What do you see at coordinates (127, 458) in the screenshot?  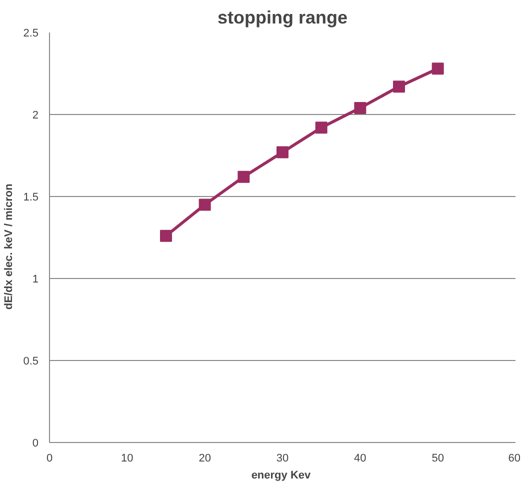 I see `x-tick-label: 10` at bounding box center [127, 458].